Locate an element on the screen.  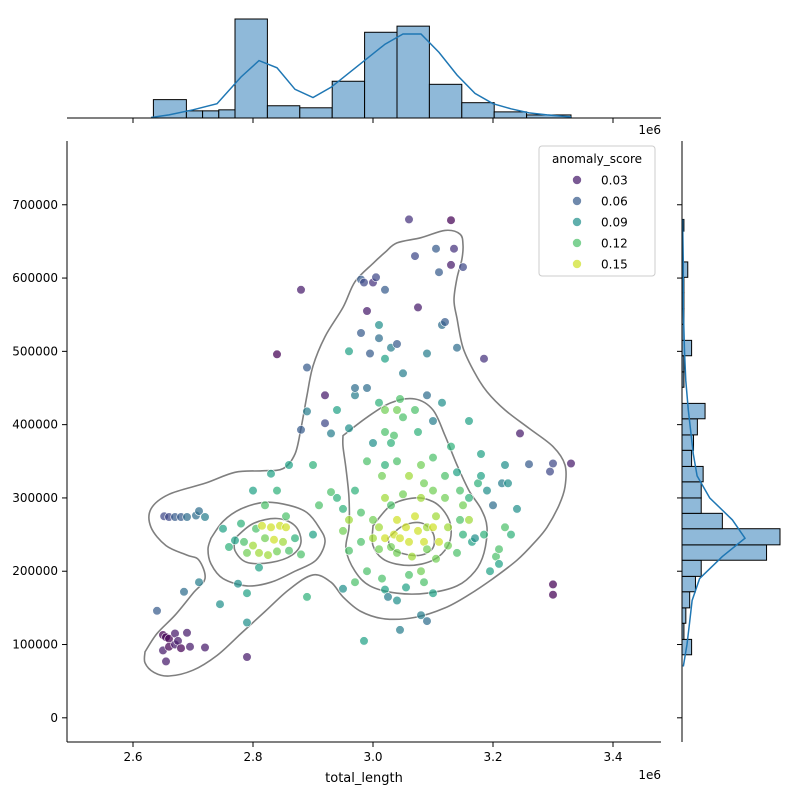
y-tick-label: 500000 is located at coordinates (35, 351).